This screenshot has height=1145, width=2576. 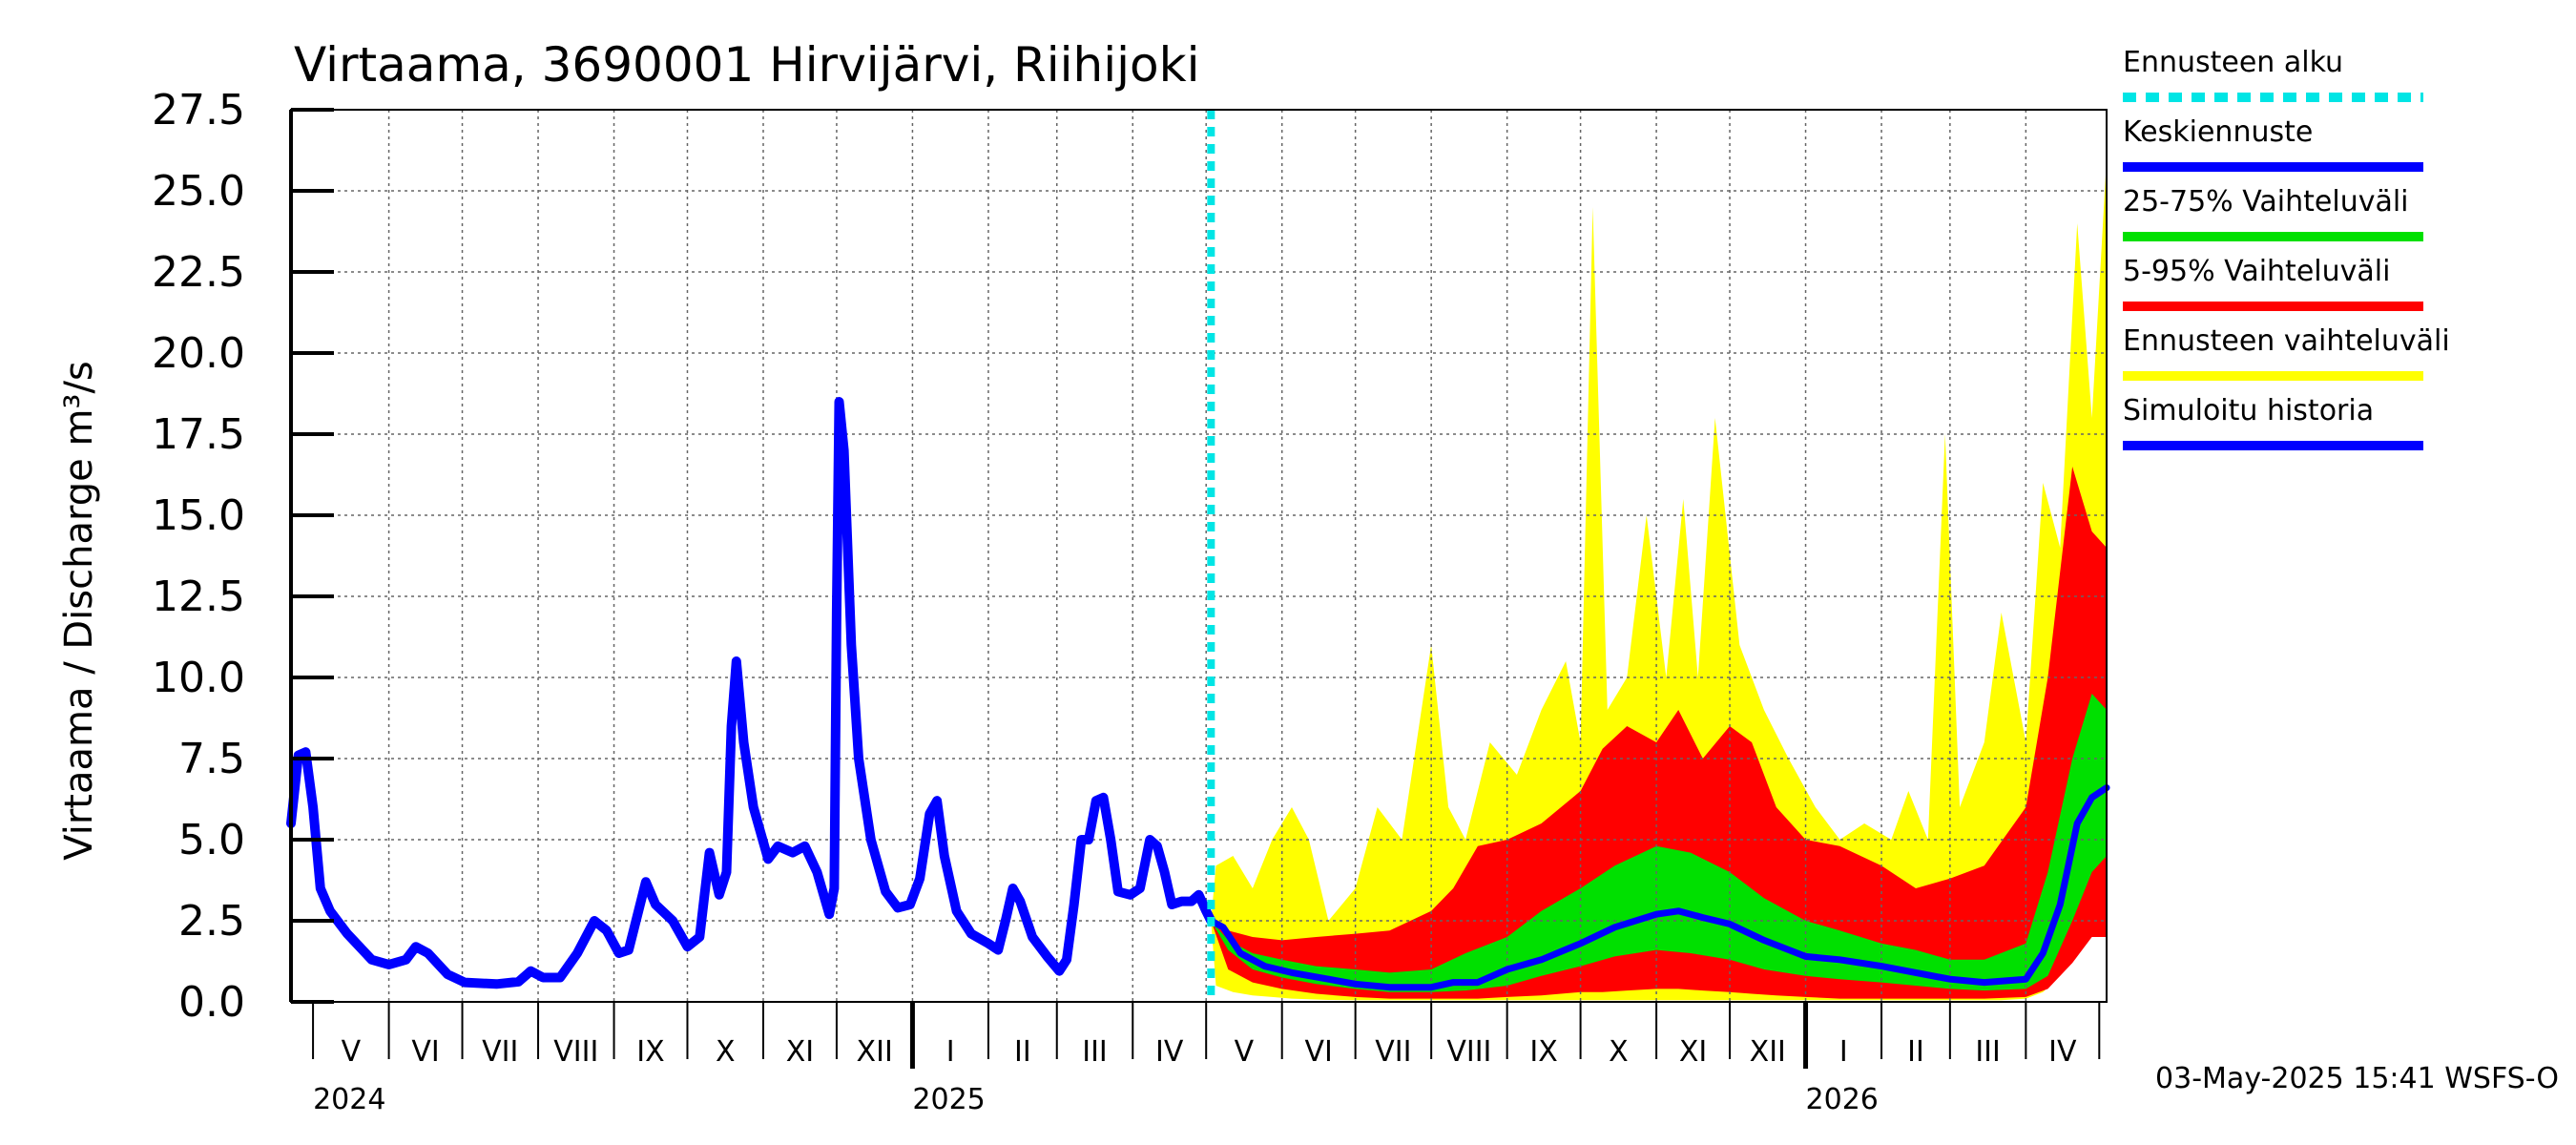 I want to click on legend-label: Keskiennuste, so click(x=2218, y=132).